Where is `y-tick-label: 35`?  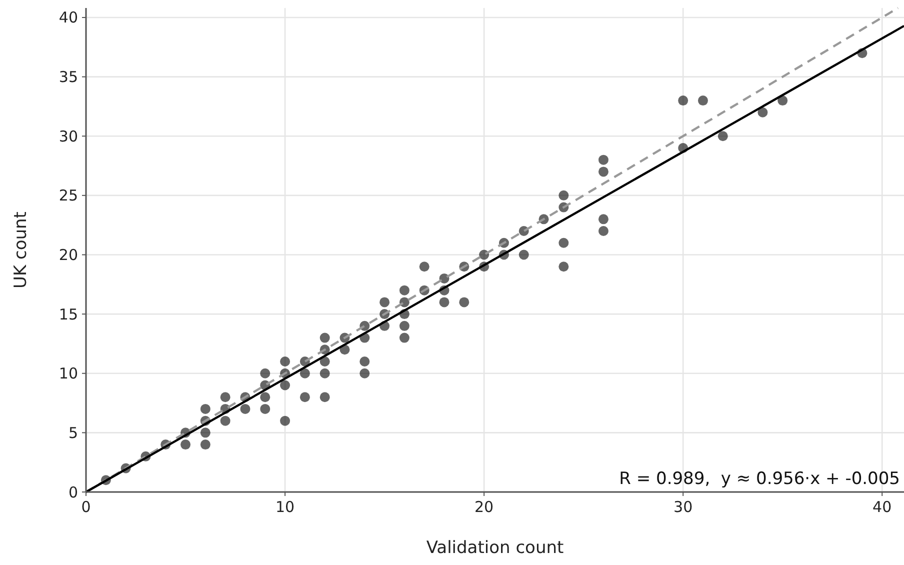
y-tick-label: 35 is located at coordinates (68, 77).